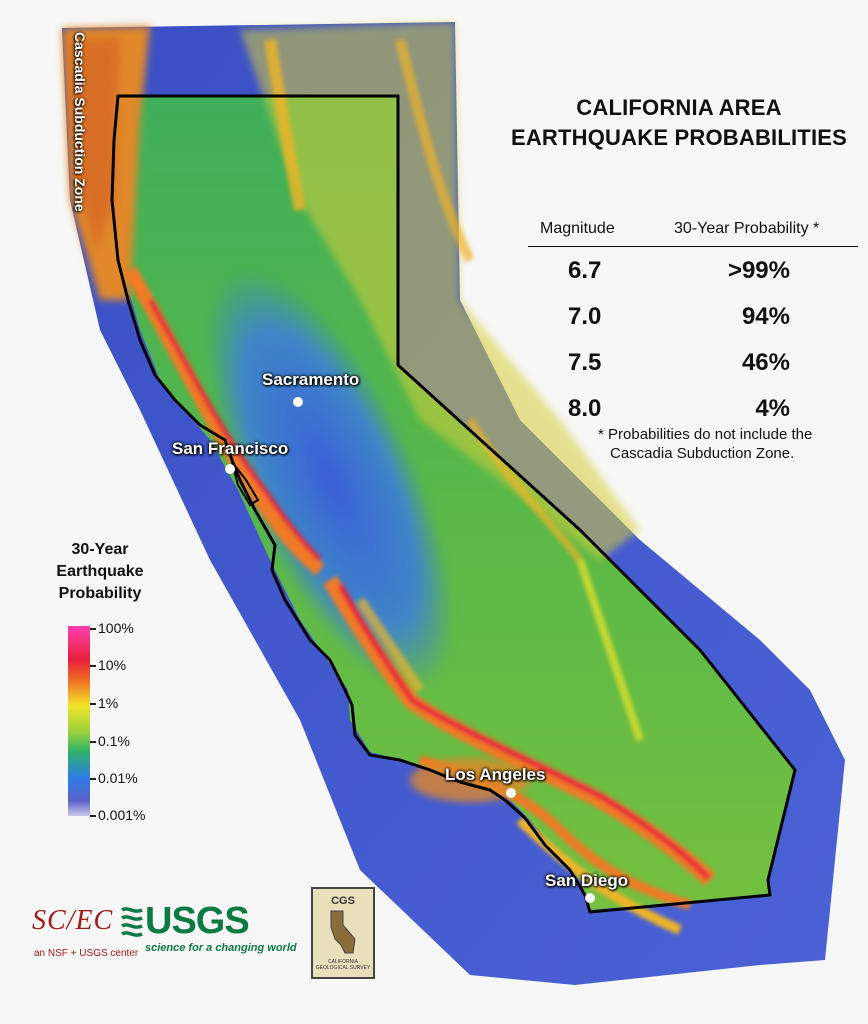  Describe the element at coordinates (511, 793) in the screenshot. I see `los-angeles-dot` at that location.